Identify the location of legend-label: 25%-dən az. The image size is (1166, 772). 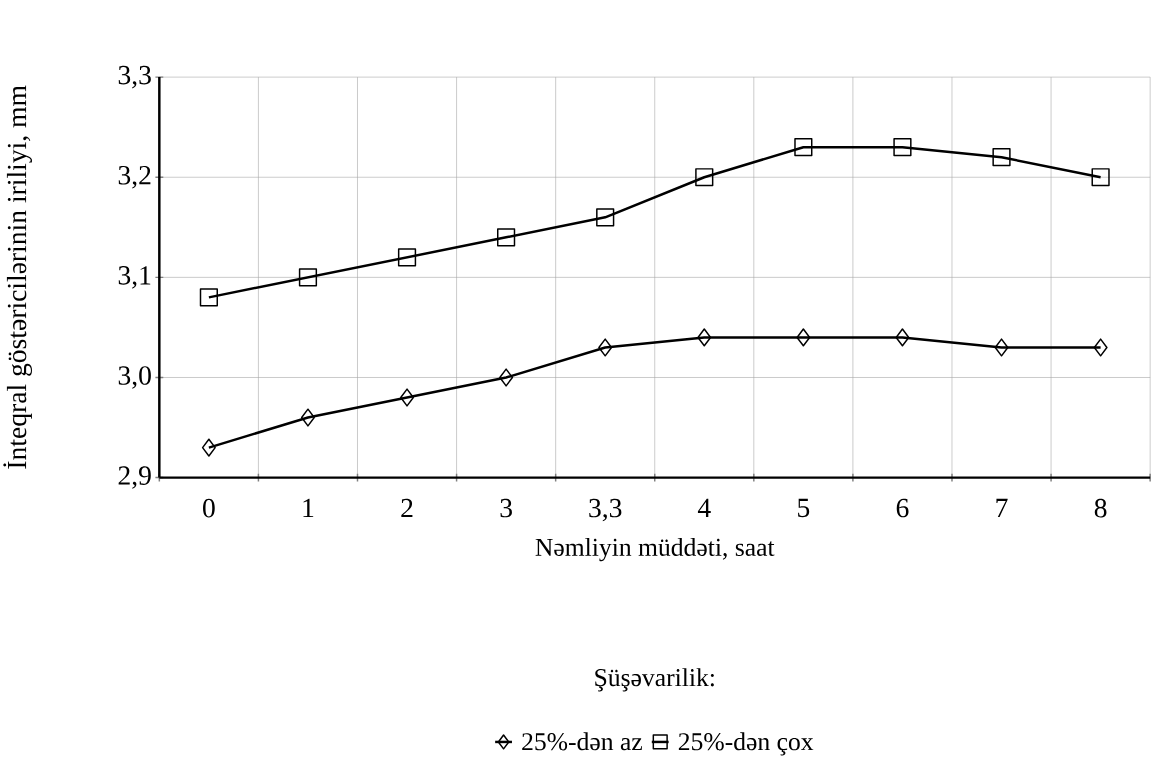
(582, 741).